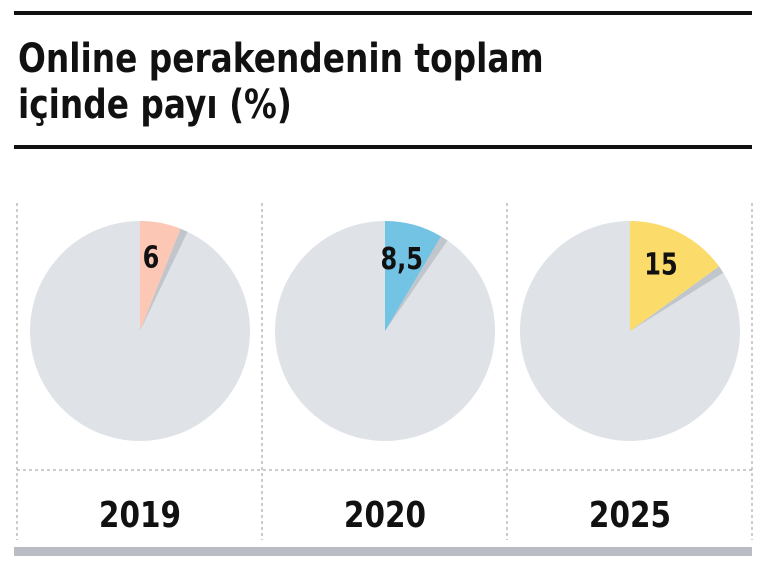 The height and width of the screenshot is (568, 768). What do you see at coordinates (383, 13) in the screenshot?
I see `top-rule` at bounding box center [383, 13].